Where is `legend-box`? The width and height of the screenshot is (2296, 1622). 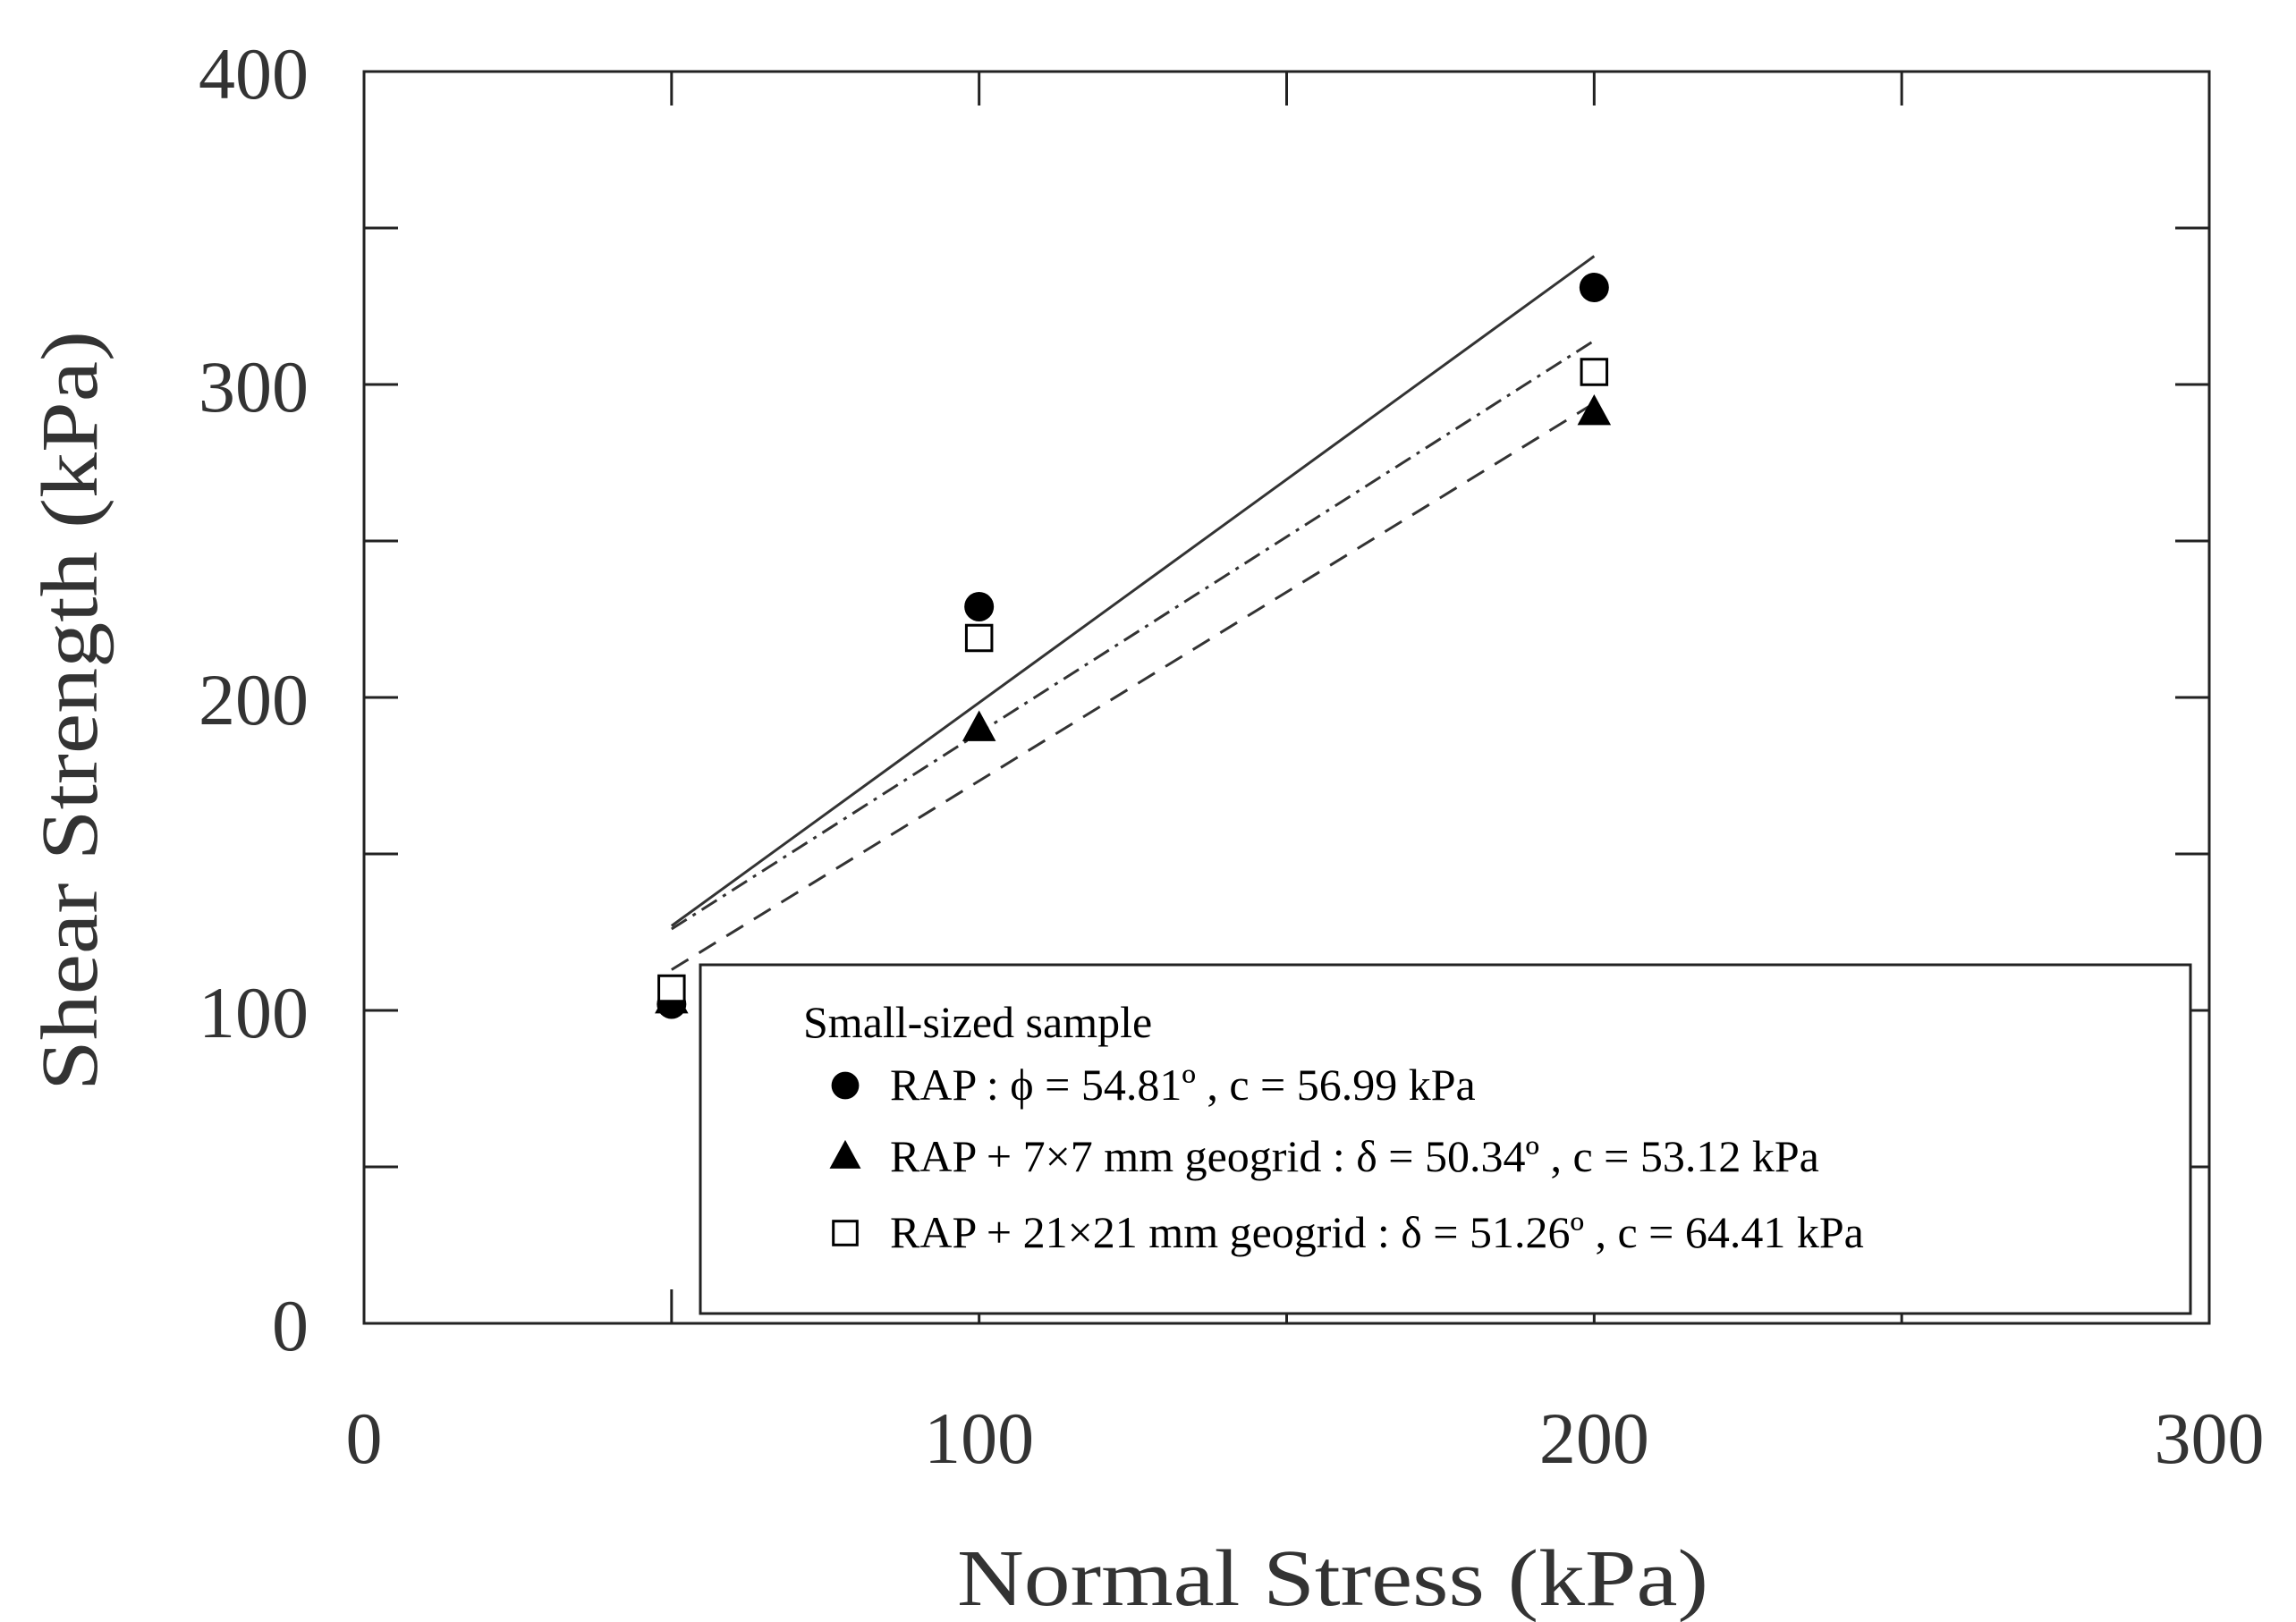 legend-box is located at coordinates (1446, 1139).